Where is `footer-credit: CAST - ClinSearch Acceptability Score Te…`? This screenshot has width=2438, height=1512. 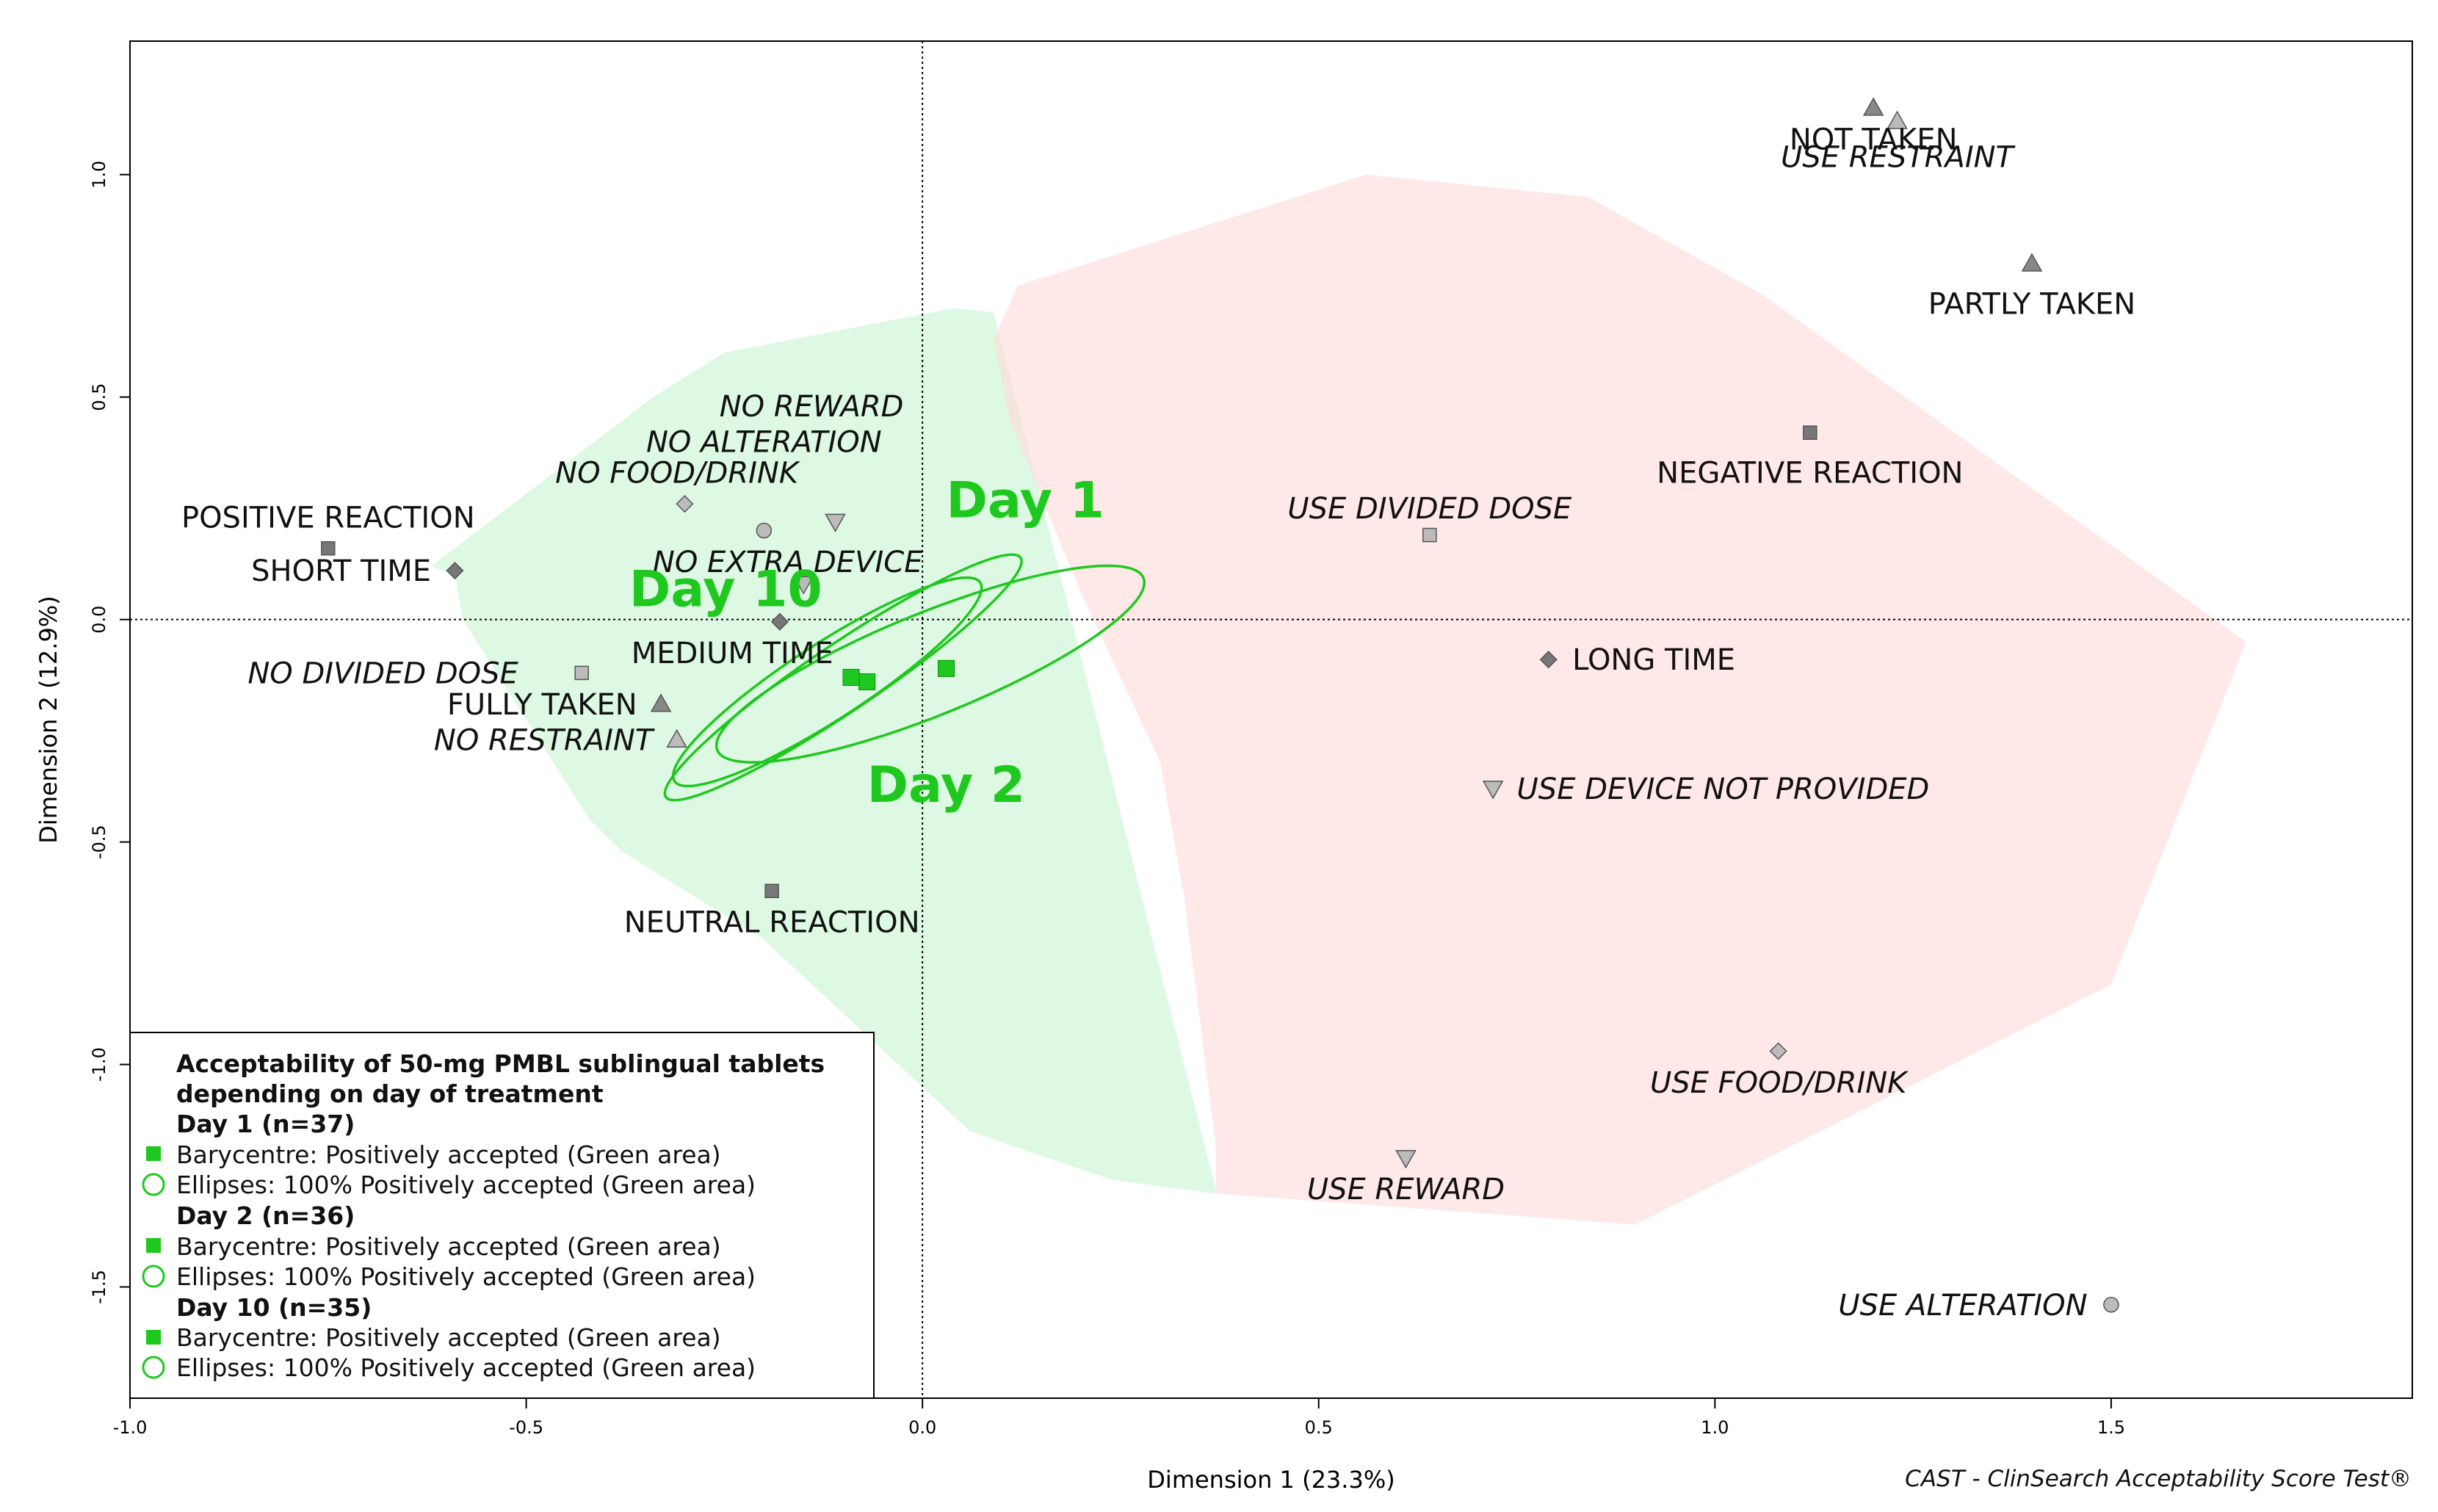 footer-credit: CAST - ClinSearch Acceptability Score Te… is located at coordinates (2158, 1479).